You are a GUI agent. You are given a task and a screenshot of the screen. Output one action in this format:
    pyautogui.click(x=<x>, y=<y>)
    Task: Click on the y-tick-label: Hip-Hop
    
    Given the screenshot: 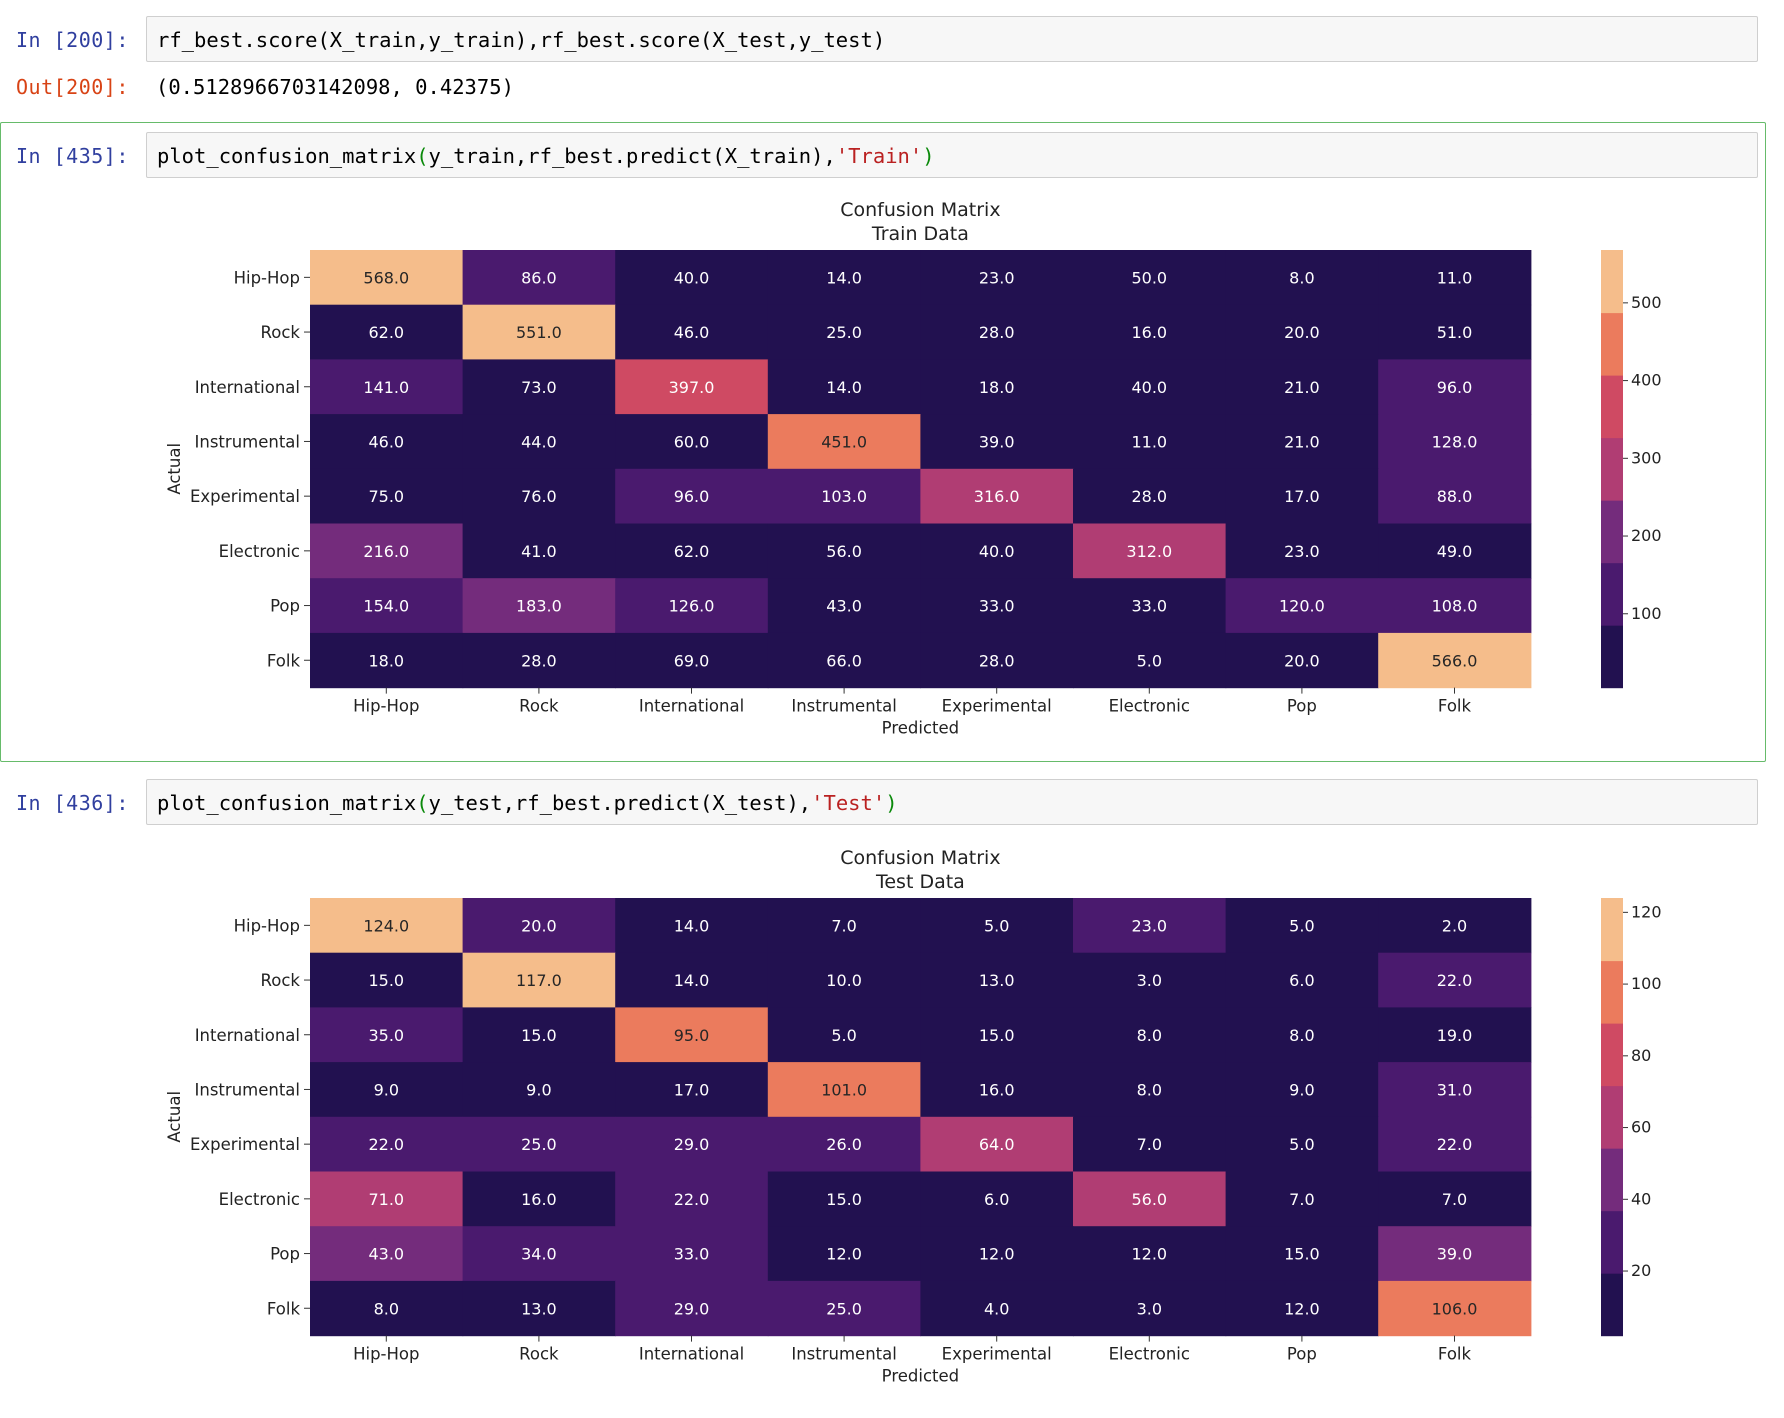 What is the action you would take?
    pyautogui.click(x=267, y=925)
    